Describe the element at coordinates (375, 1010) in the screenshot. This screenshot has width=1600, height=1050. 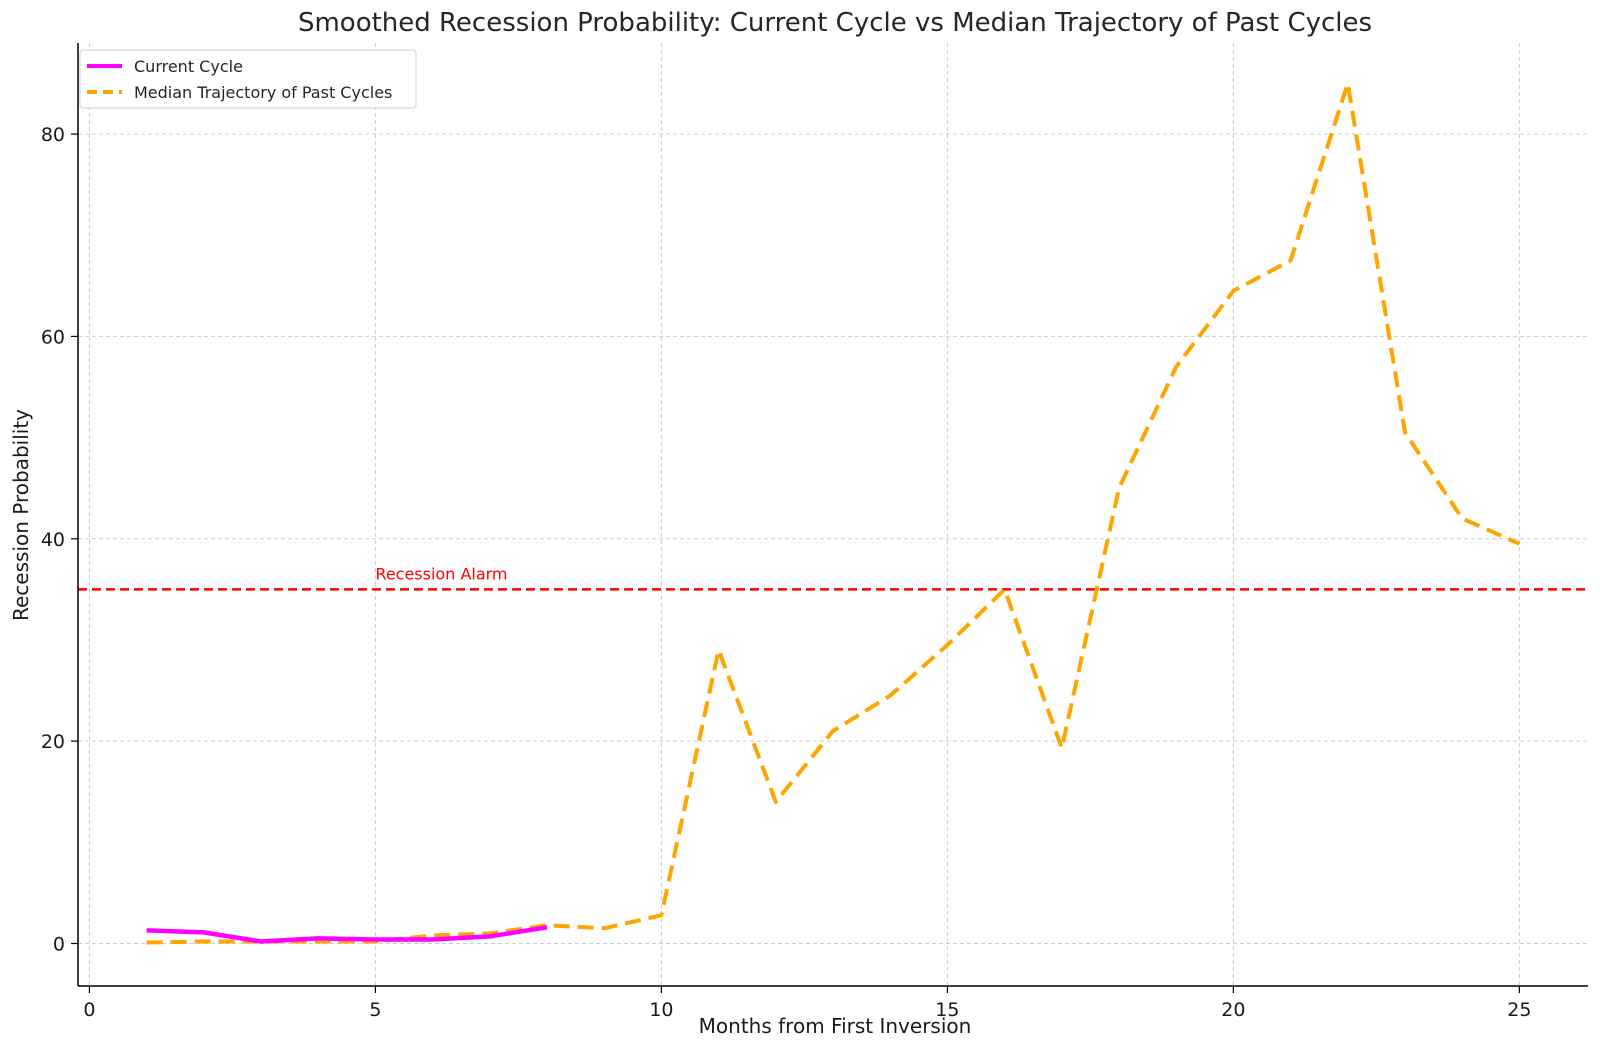
I see `x-tick-label: 5` at that location.